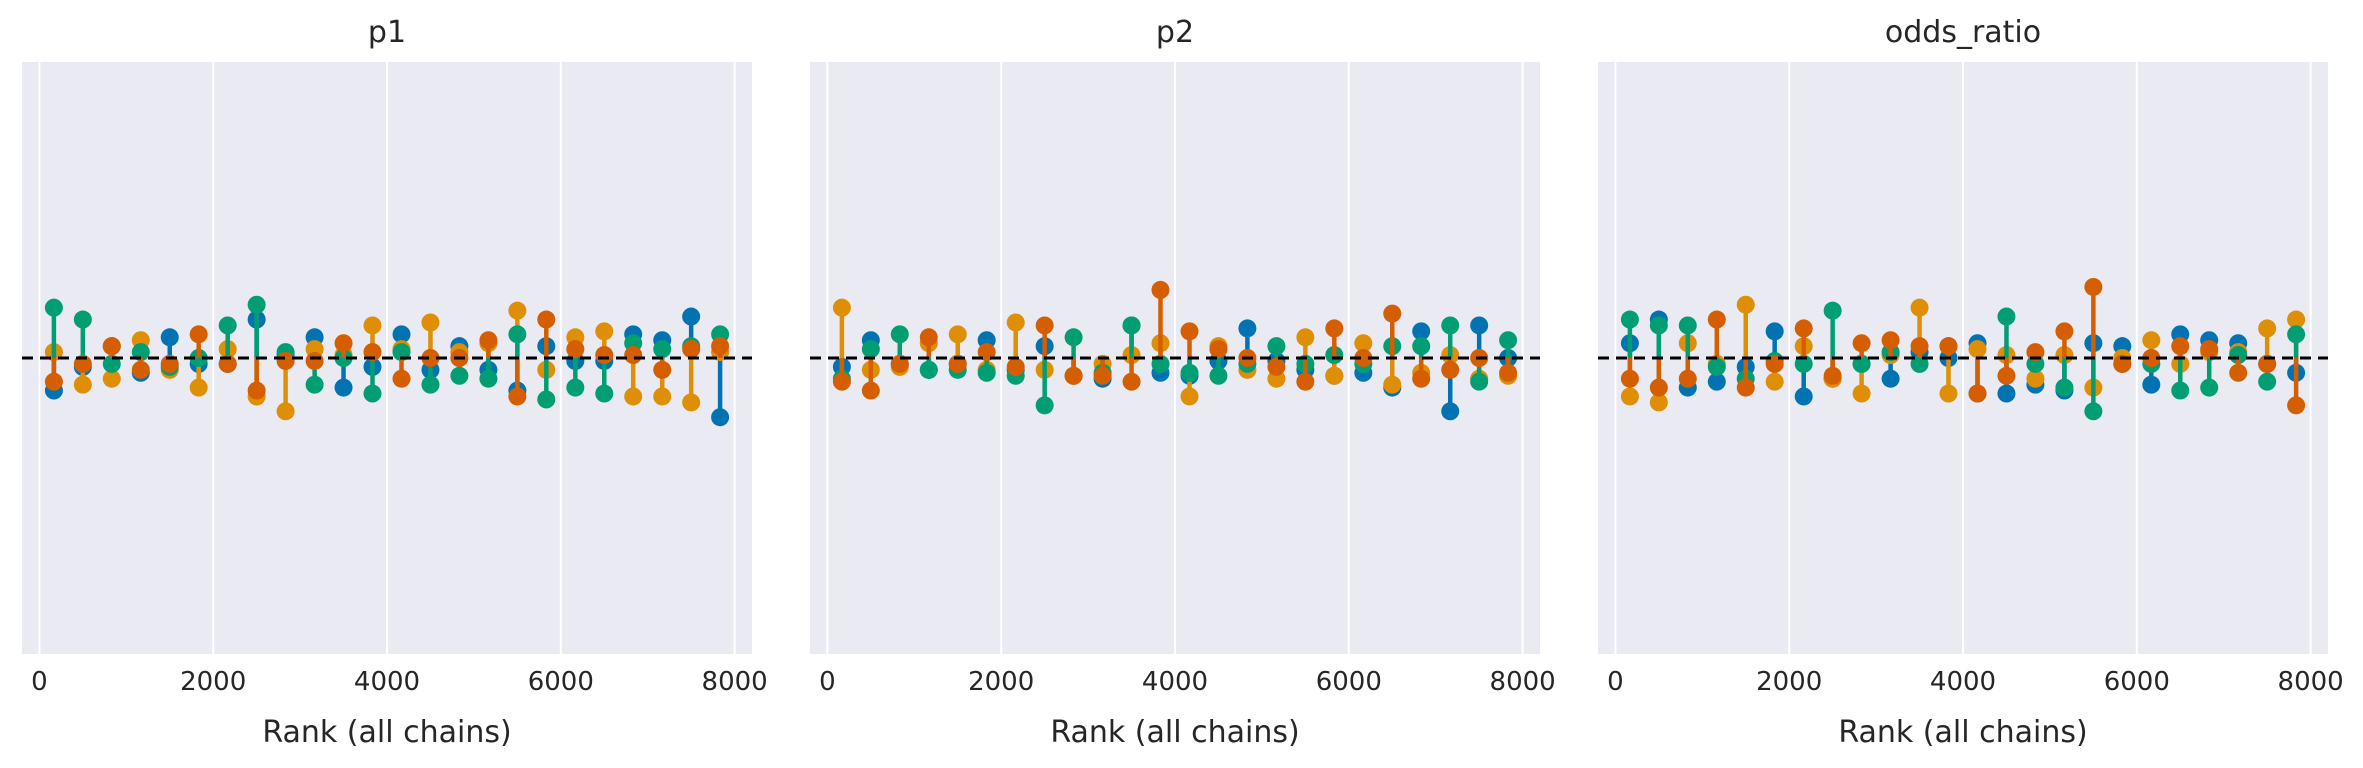 Image resolution: width=2363 pixels, height=768 pixels. Describe the element at coordinates (387, 32) in the screenshot. I see `panel-title-p1: p1` at that location.